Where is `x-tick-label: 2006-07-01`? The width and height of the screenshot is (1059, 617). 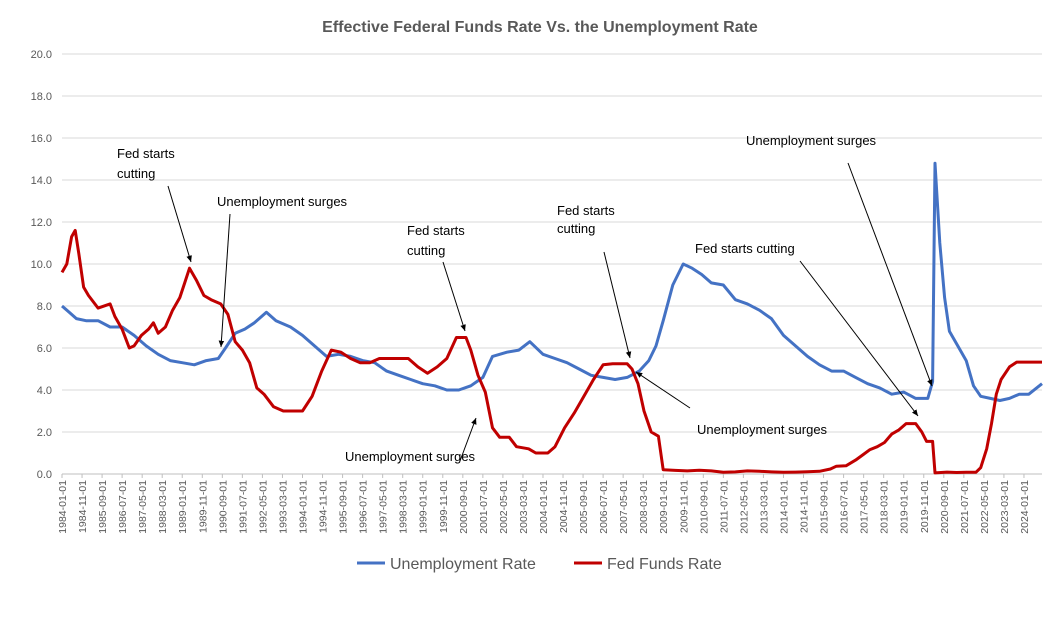 x-tick-label: 2006-07-01 is located at coordinates (604, 507).